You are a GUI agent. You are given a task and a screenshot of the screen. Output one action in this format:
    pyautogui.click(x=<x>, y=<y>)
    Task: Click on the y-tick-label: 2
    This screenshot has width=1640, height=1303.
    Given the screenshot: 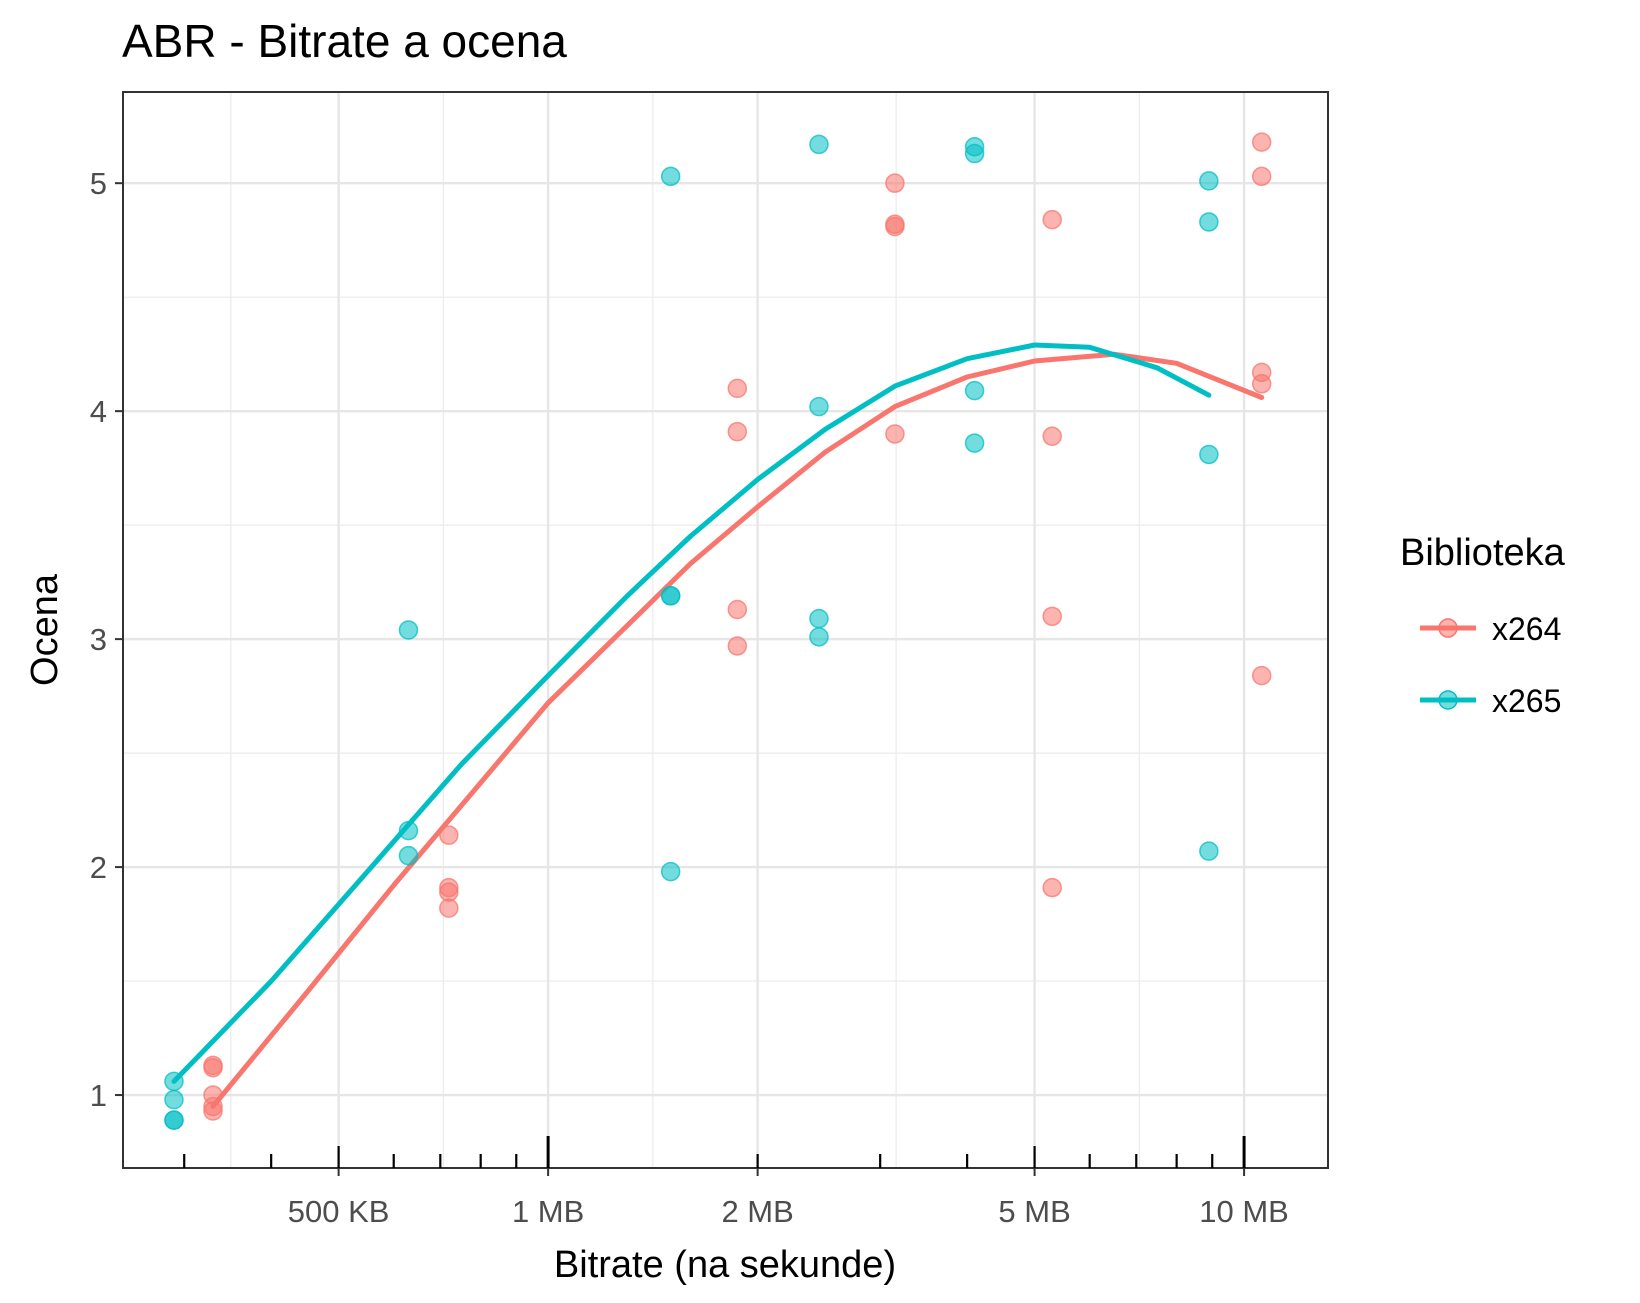 What is the action you would take?
    pyautogui.click(x=98, y=867)
    